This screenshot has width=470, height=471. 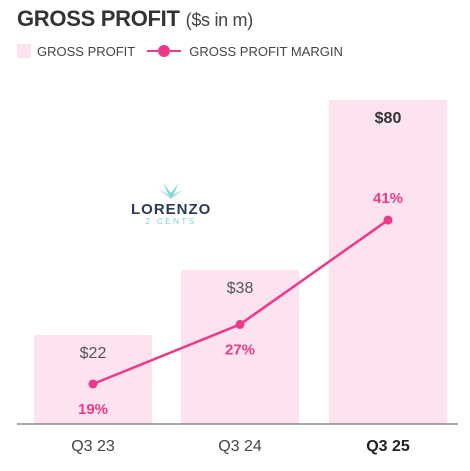 I want to click on bar-value-label-q3-24: $38, so click(x=240, y=288).